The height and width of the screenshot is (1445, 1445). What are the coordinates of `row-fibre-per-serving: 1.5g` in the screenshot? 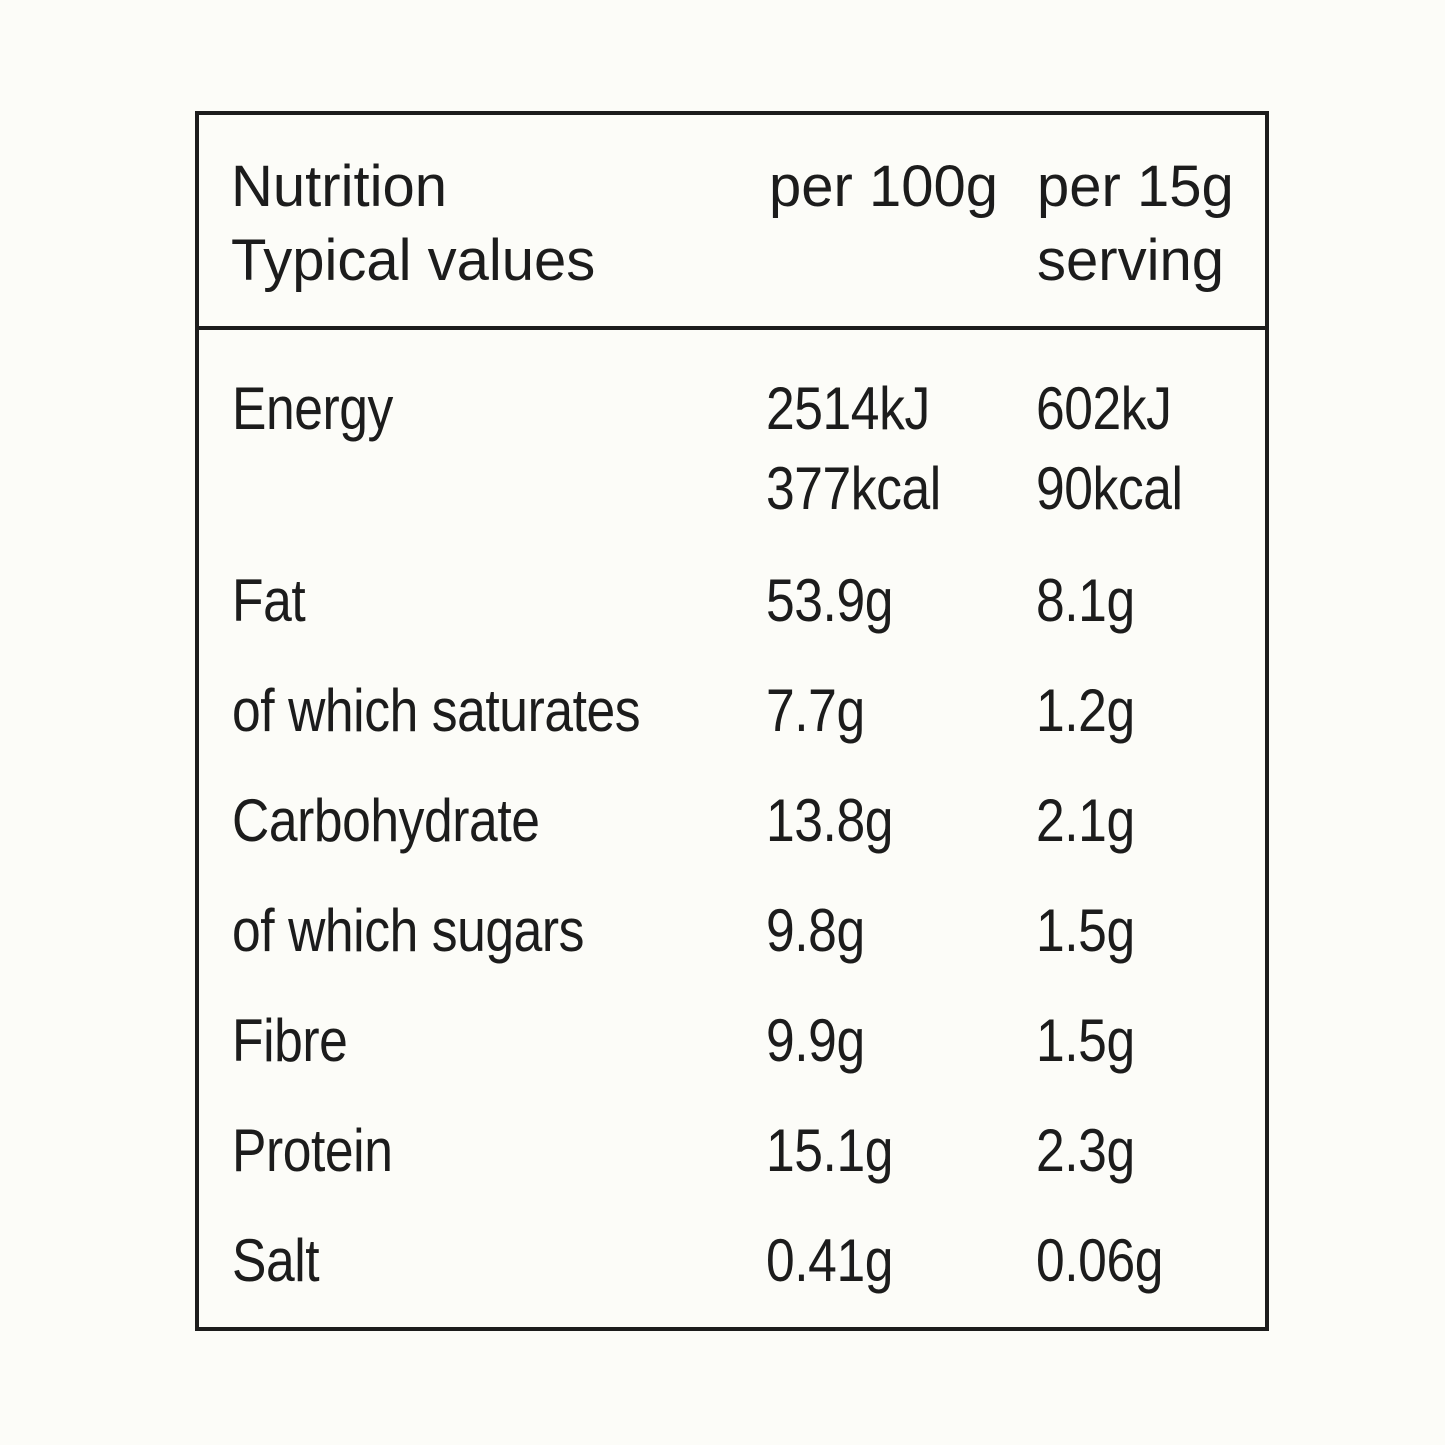 It's located at (1085, 1040).